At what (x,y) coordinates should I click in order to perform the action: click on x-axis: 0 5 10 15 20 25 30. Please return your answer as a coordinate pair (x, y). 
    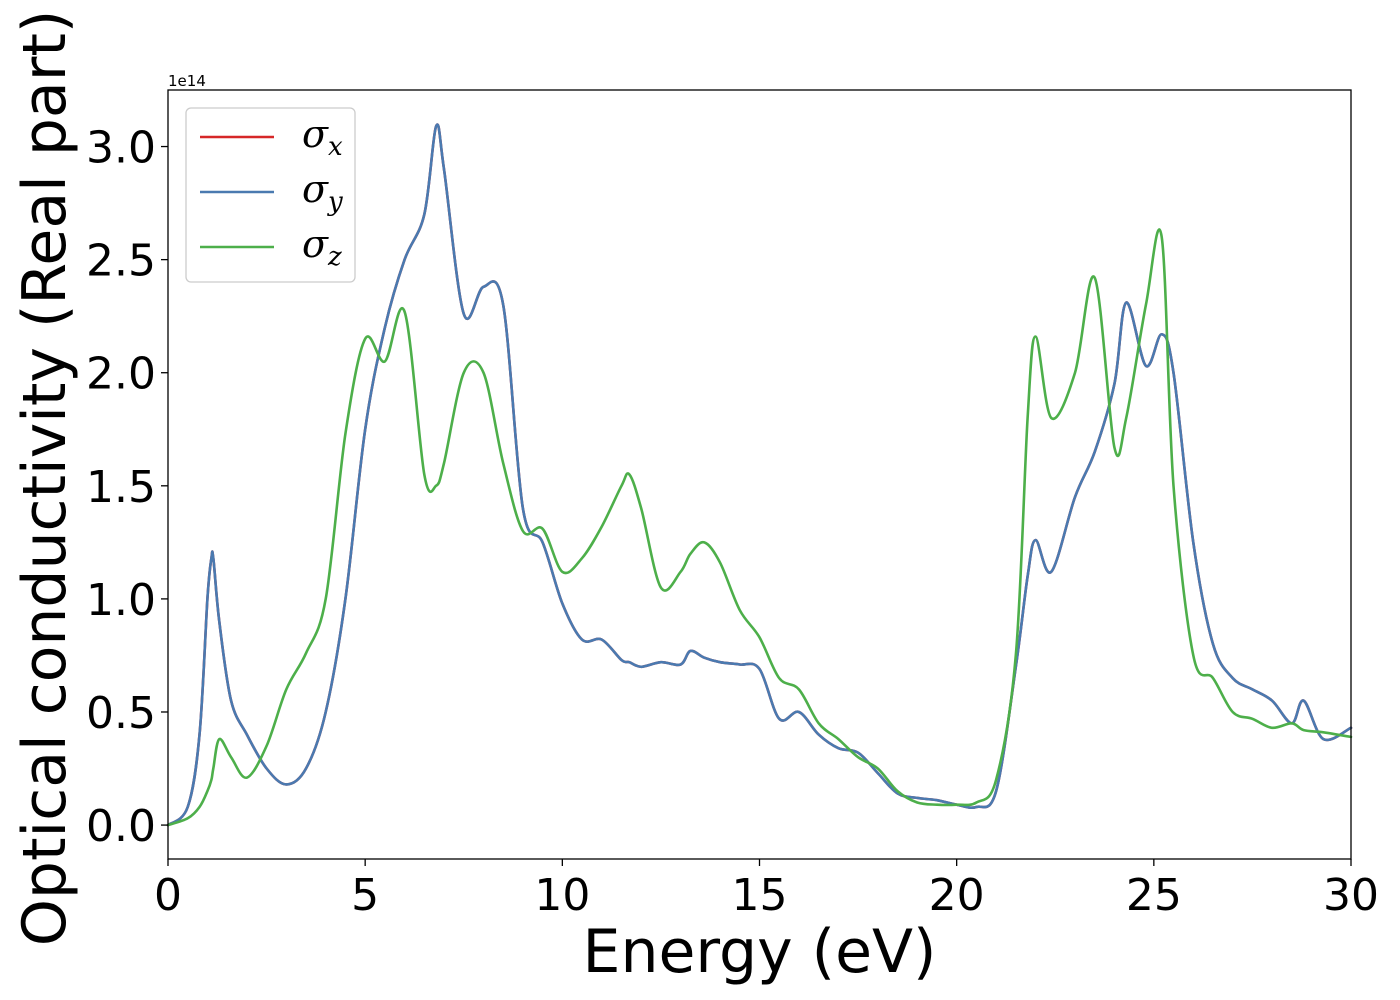
    Looking at the image, I should click on (766, 890).